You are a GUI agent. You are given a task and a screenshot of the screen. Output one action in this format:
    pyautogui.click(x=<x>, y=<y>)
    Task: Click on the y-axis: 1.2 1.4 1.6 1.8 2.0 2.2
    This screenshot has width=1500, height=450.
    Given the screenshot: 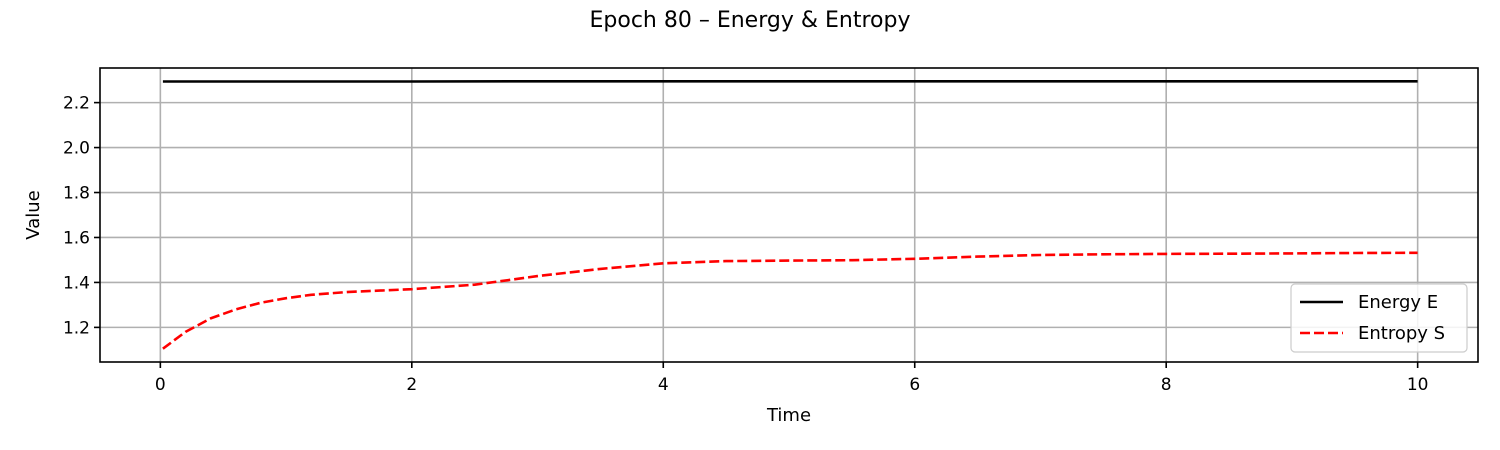 What is the action you would take?
    pyautogui.click(x=81, y=216)
    